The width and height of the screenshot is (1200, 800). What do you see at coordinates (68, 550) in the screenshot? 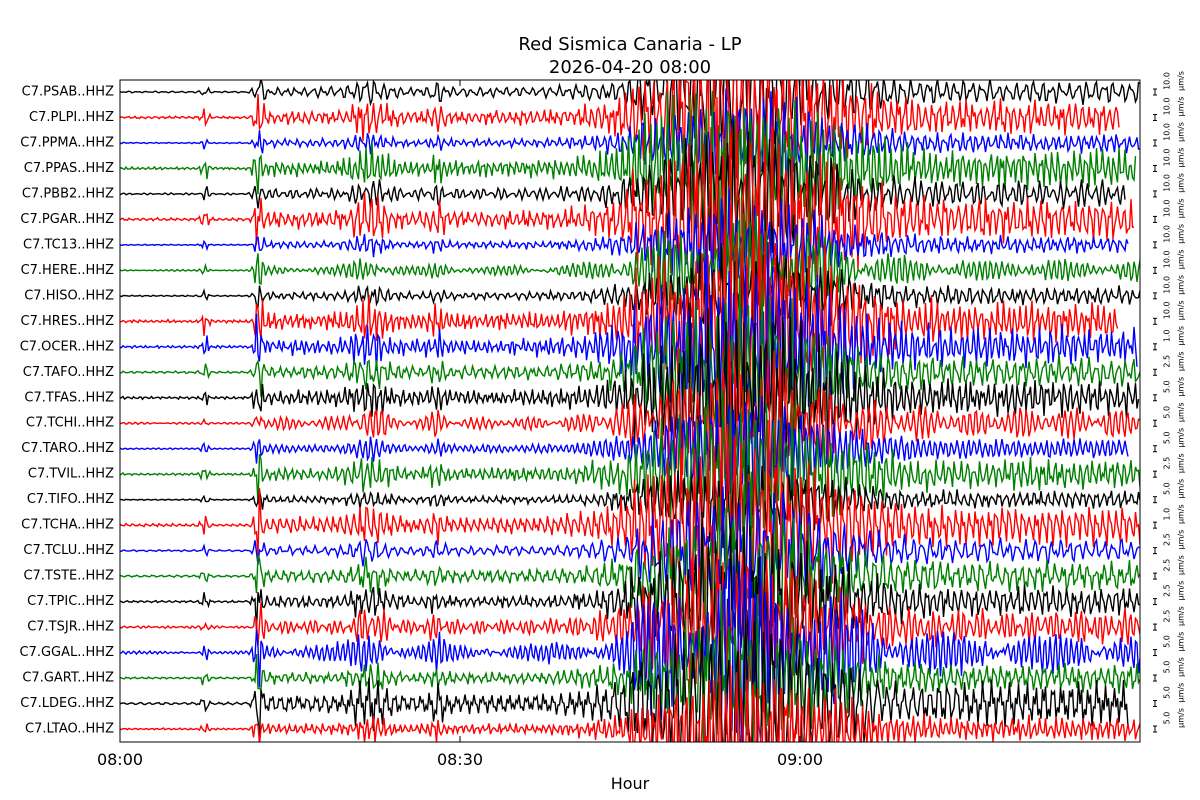
I see `station-label: C7.TCLU..HHZ` at bounding box center [68, 550].